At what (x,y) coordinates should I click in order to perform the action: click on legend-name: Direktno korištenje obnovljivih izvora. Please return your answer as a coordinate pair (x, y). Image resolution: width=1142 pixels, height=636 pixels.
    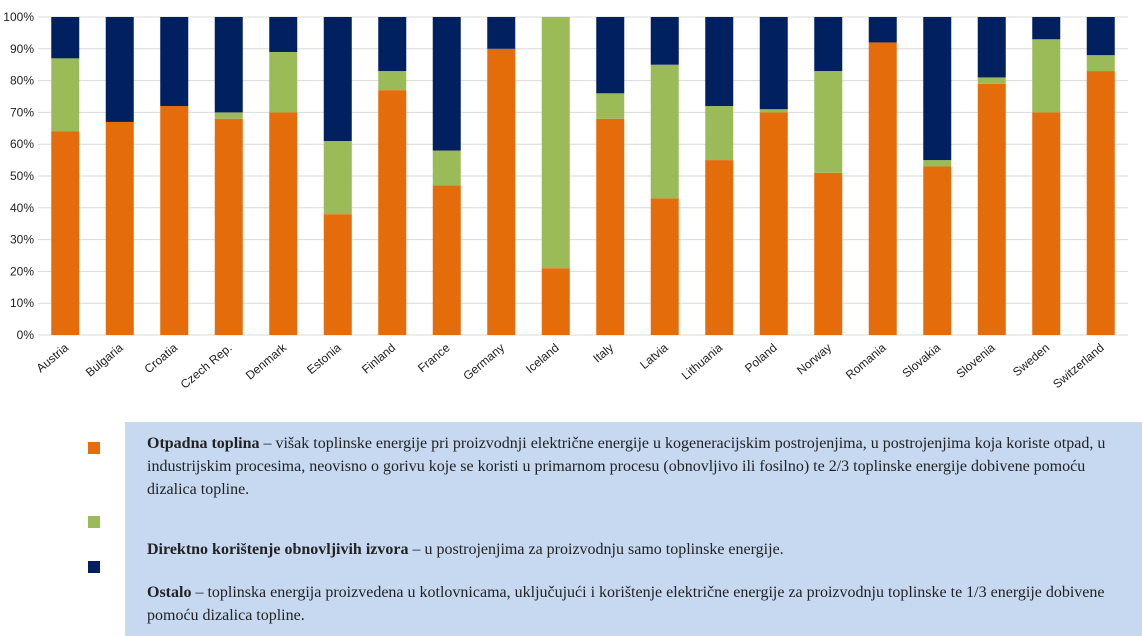
    Looking at the image, I should click on (278, 549).